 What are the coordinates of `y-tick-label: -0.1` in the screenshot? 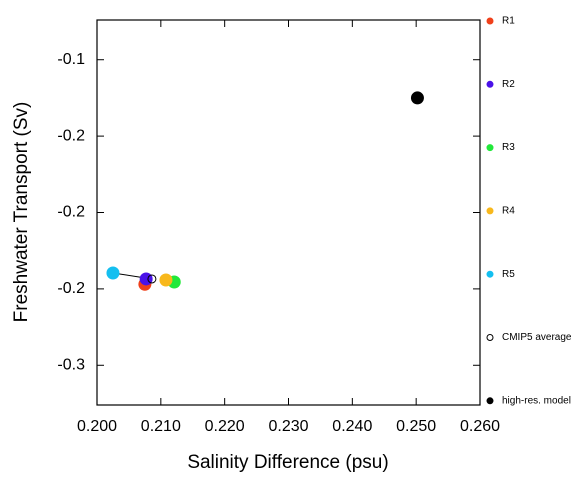 It's located at (71, 59).